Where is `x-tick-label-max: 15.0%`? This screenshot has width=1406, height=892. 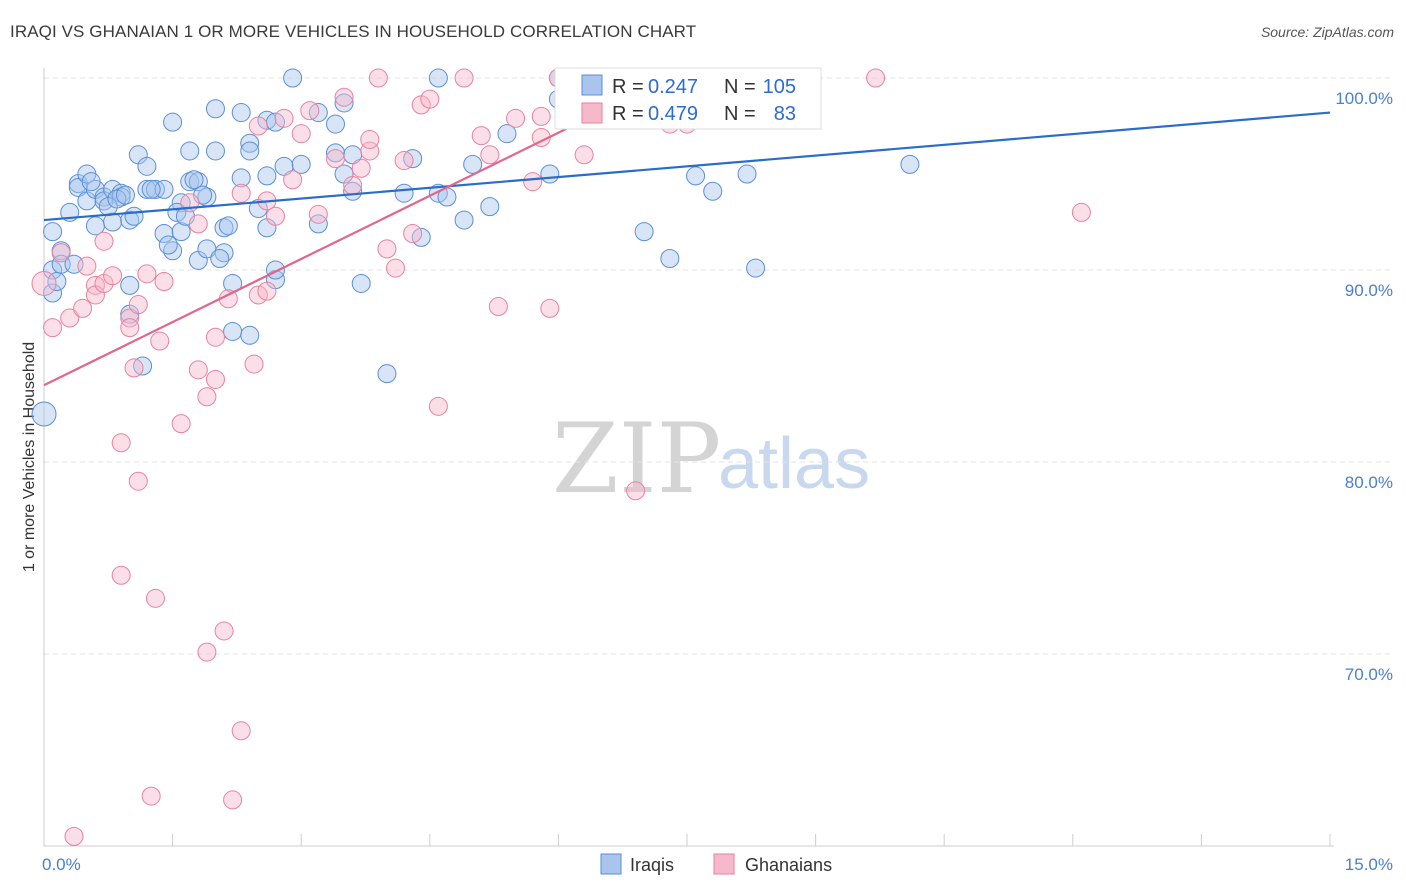
x-tick-label-max: 15.0% is located at coordinates (1369, 864).